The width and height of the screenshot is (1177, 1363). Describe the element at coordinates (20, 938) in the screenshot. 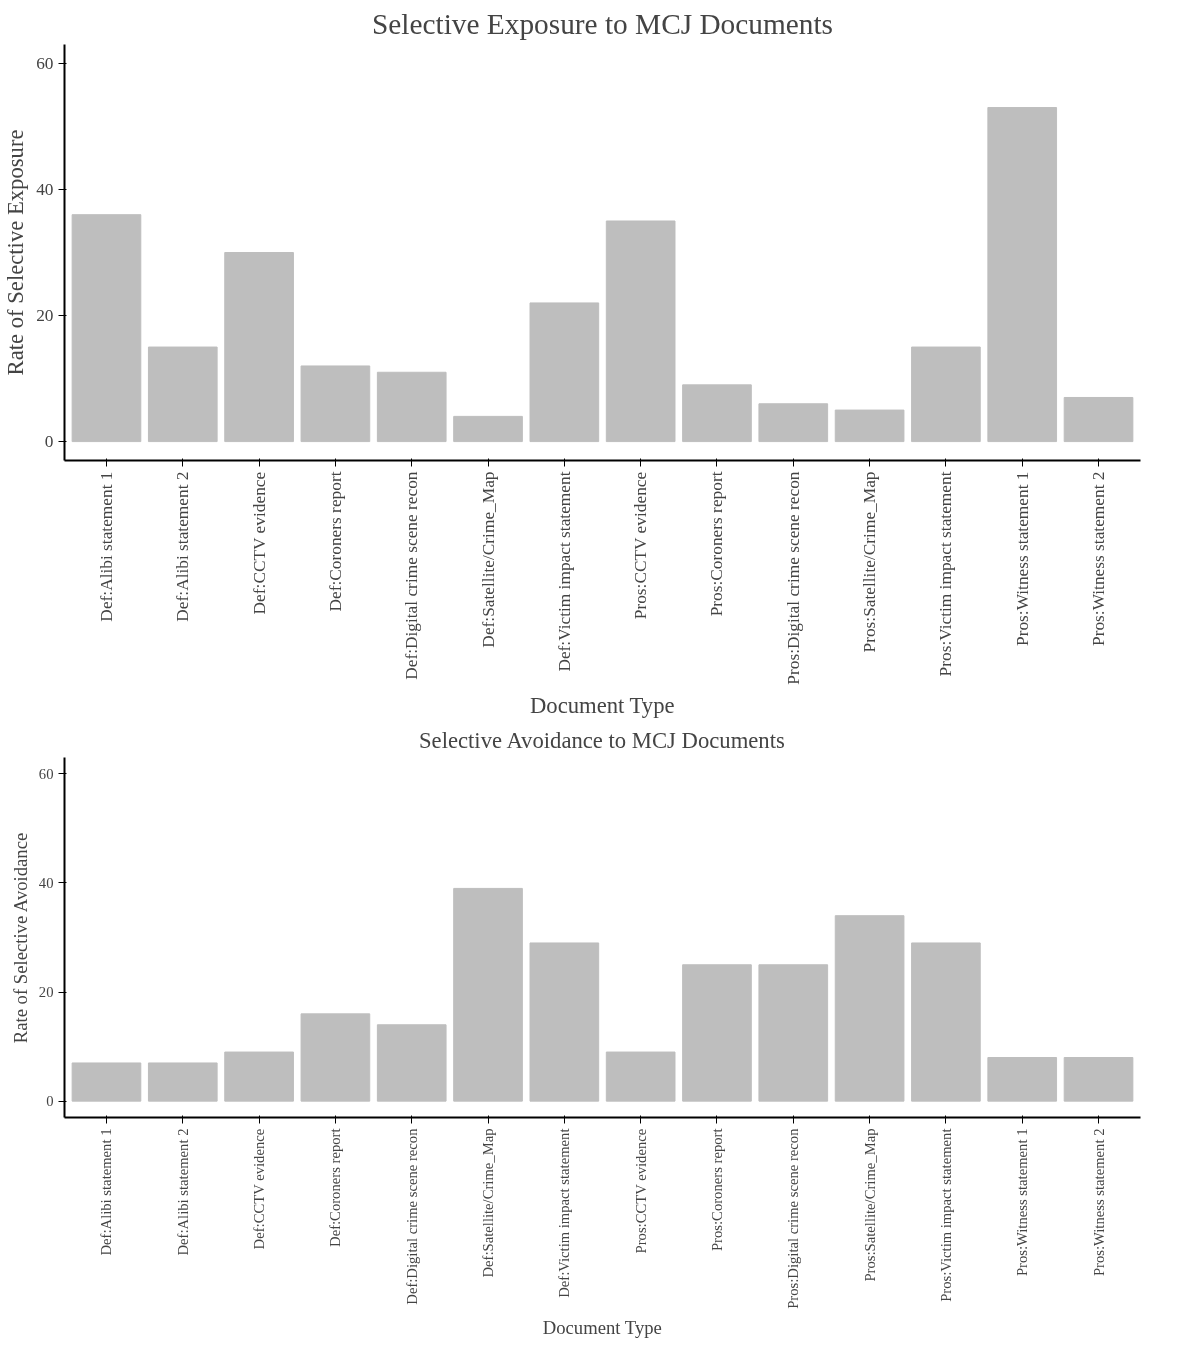

I see `y-axis-title: Rate of Selective Avoidance` at that location.